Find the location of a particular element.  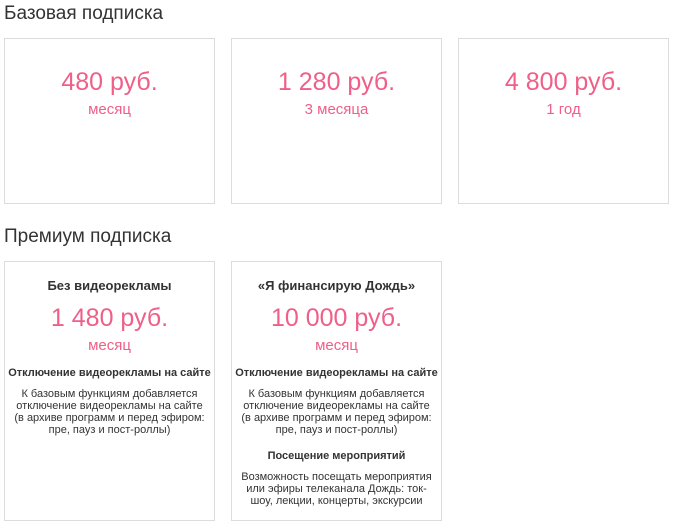

plan-period: 3 месяца is located at coordinates (336, 109).